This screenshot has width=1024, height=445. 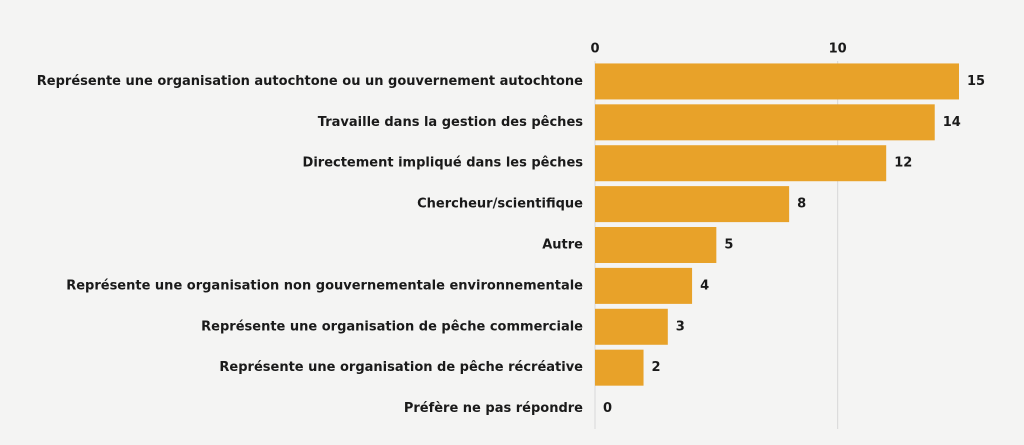 What do you see at coordinates (656, 367) in the screenshot?
I see `value-label: 2` at bounding box center [656, 367].